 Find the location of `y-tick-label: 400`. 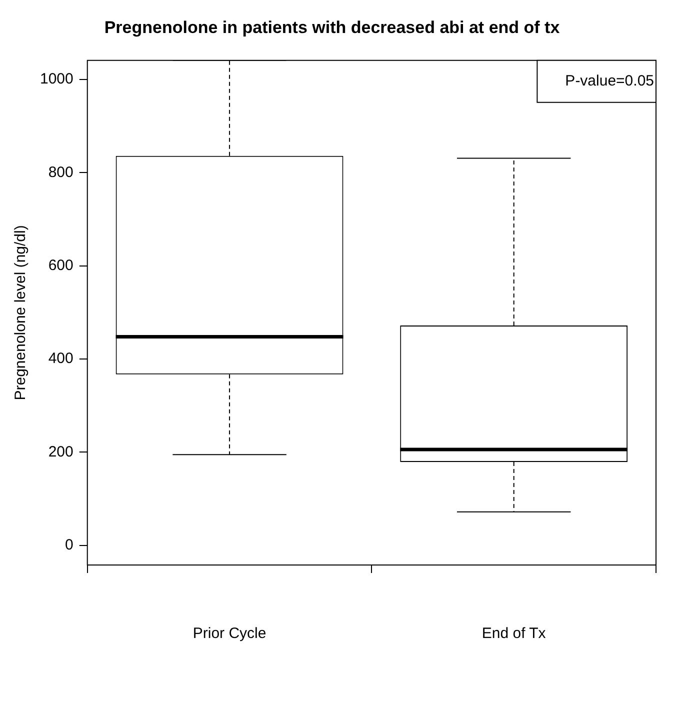

y-tick-label: 400 is located at coordinates (61, 359).